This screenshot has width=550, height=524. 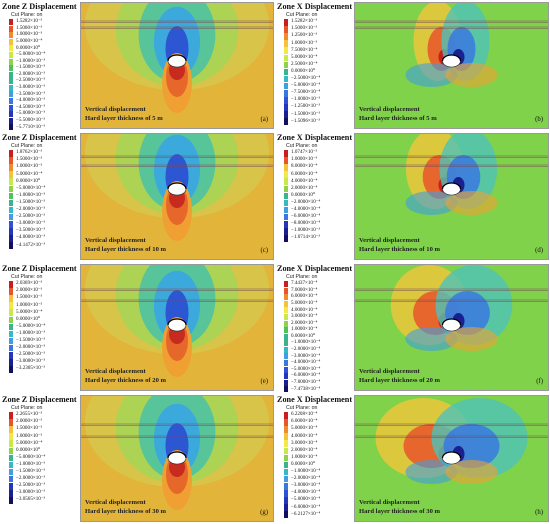 I want to click on legend-tick-label: −7.4738×10⁻⁴, so click(x=306, y=388).